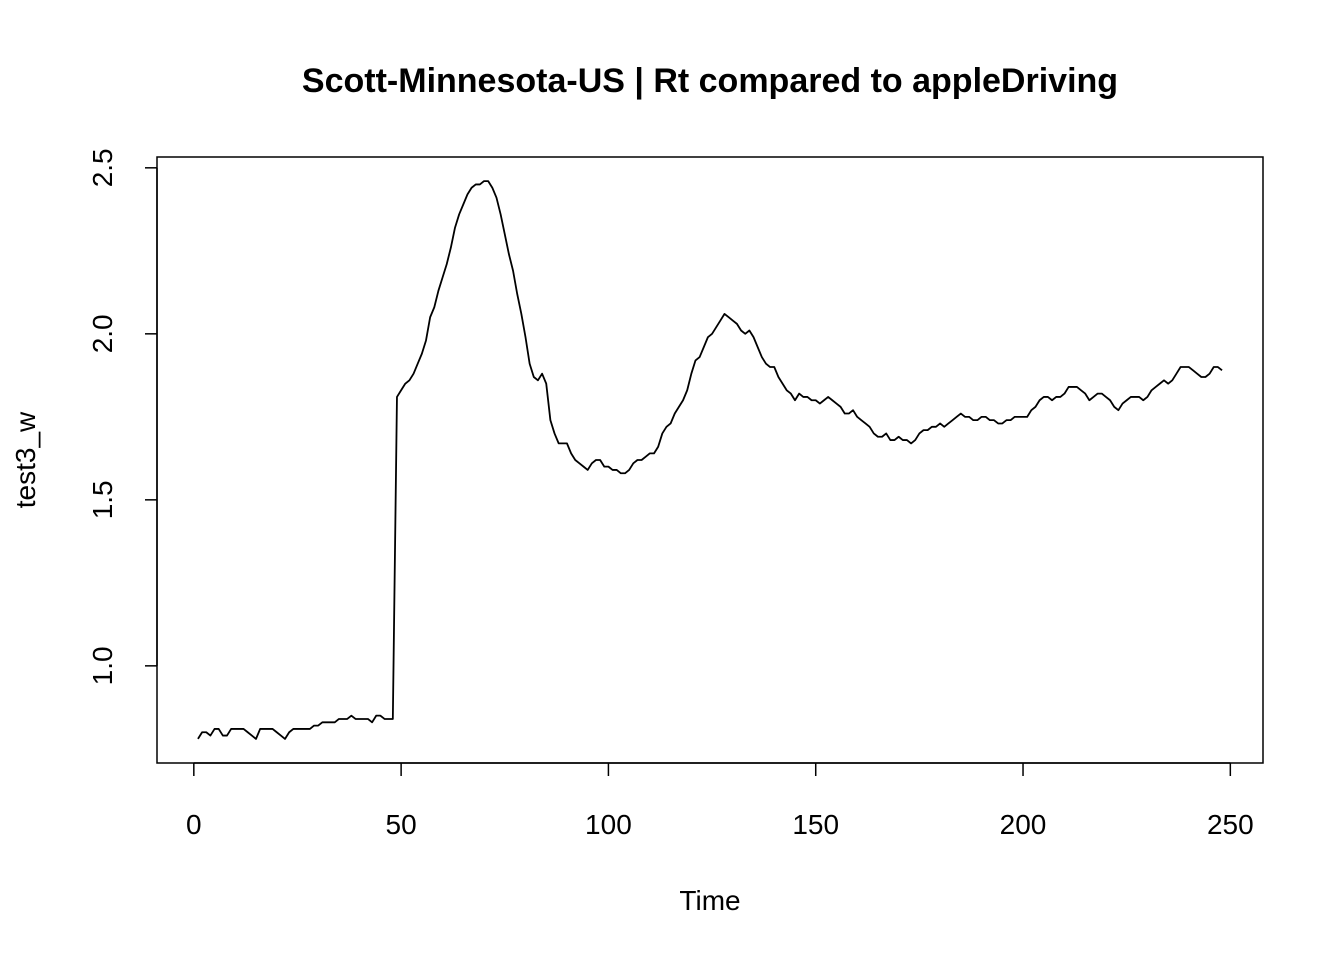 This screenshot has width=1344, height=965. What do you see at coordinates (1023, 824) in the screenshot?
I see `x-tick-label: 200` at bounding box center [1023, 824].